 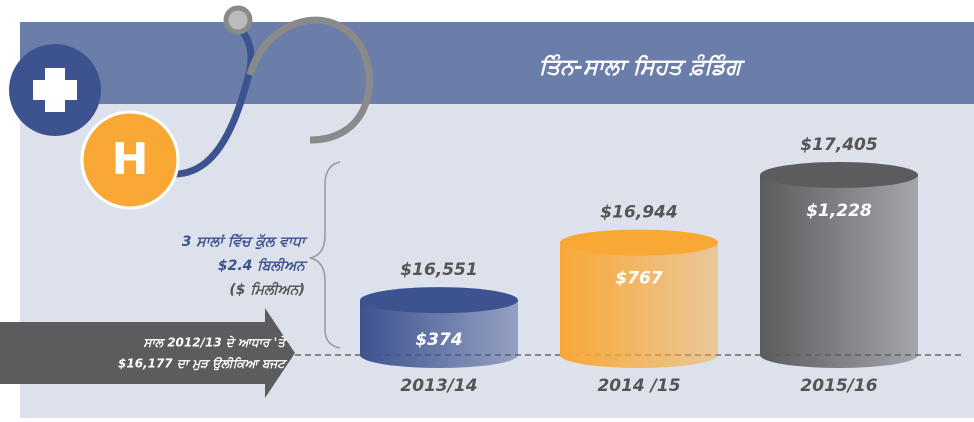 What do you see at coordinates (438, 270) in the screenshot?
I see `total-label: $16,551` at bounding box center [438, 270].